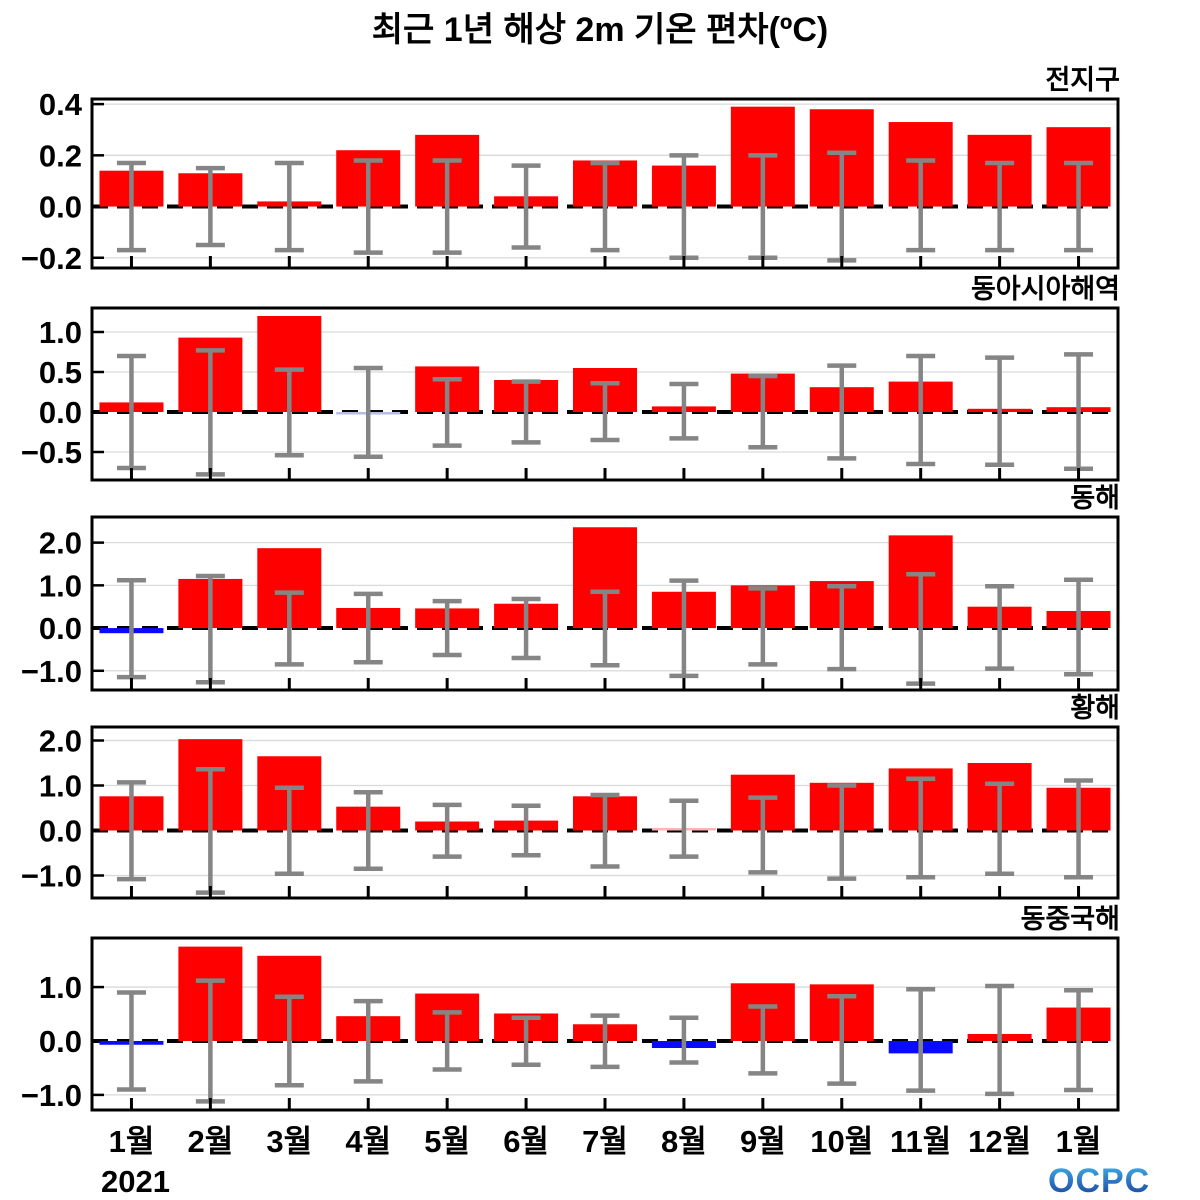  Describe the element at coordinates (1070, 919) in the screenshot. I see `panel-label-동중국해: 동중국해` at that location.